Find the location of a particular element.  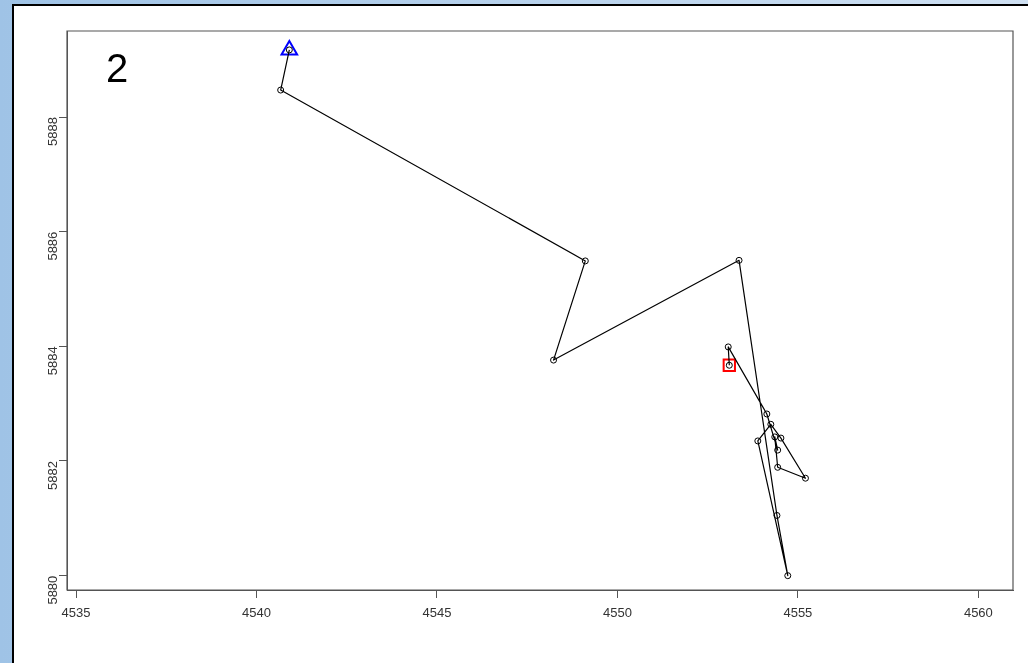

y-tick-label: 5880 is located at coordinates (52, 590).